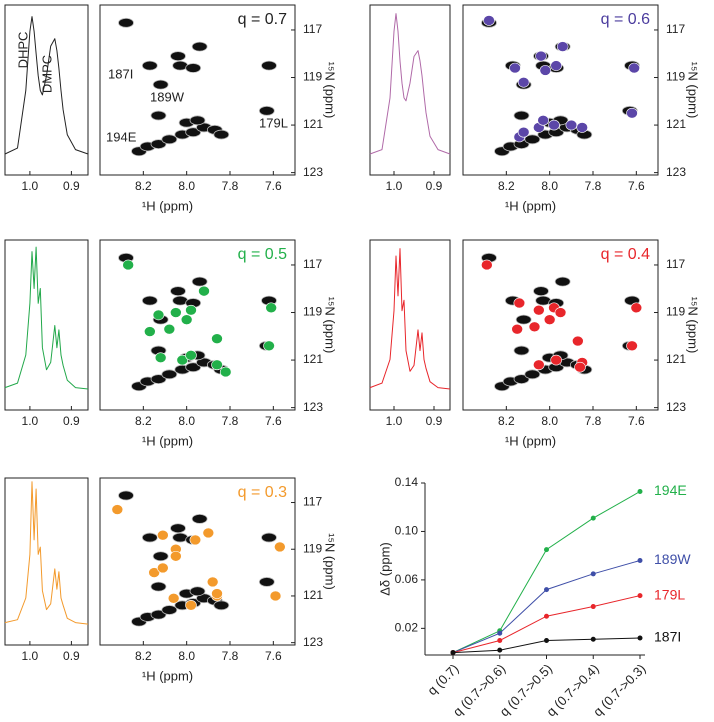 The width and height of the screenshot is (714, 722). What do you see at coordinates (407, 628) in the screenshot?
I see `y-tick-label: 0.02` at bounding box center [407, 628].